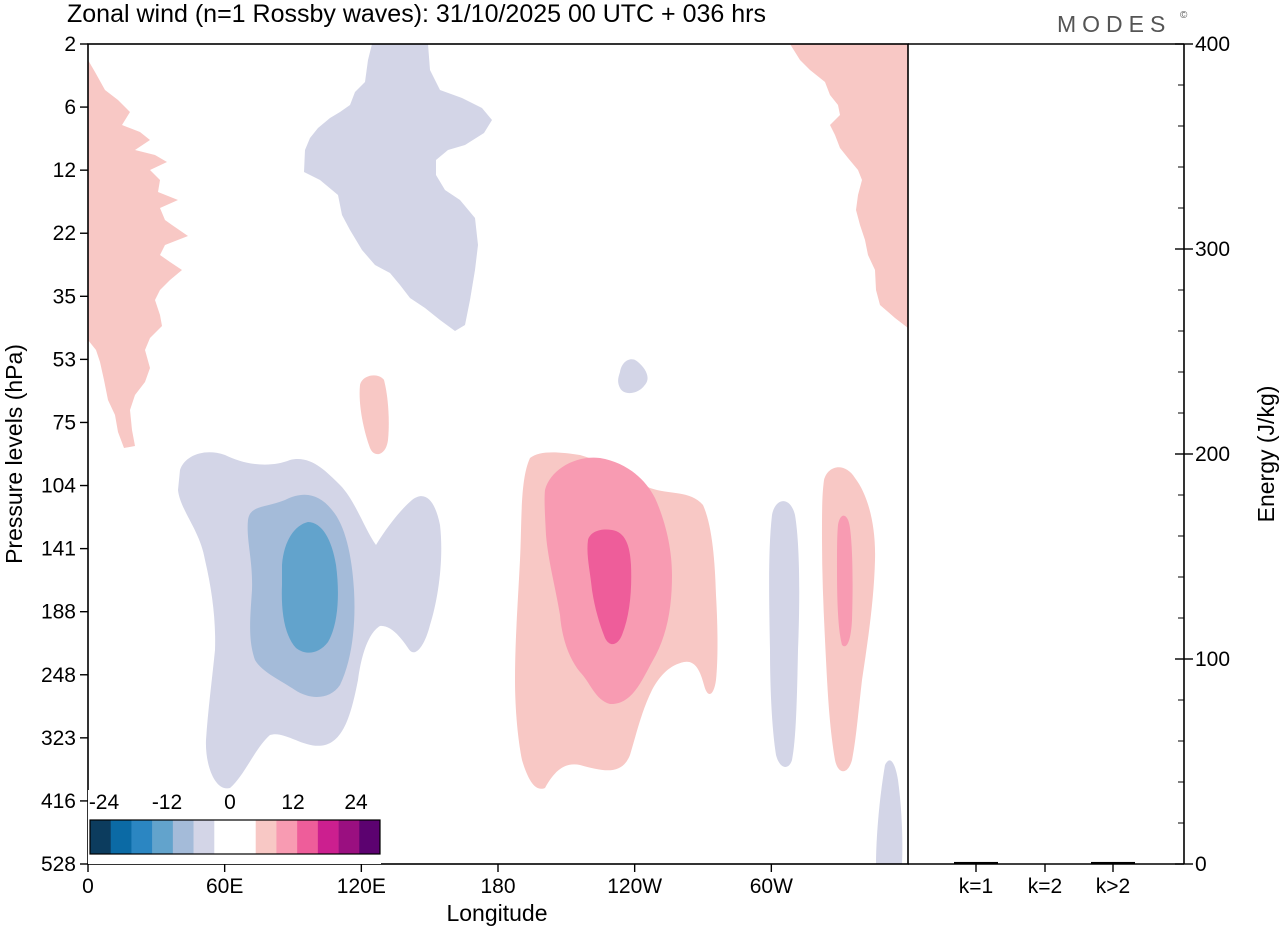 This screenshot has height=930, width=1280. I want to click on energy-tick-label: 300, so click(1212, 249).